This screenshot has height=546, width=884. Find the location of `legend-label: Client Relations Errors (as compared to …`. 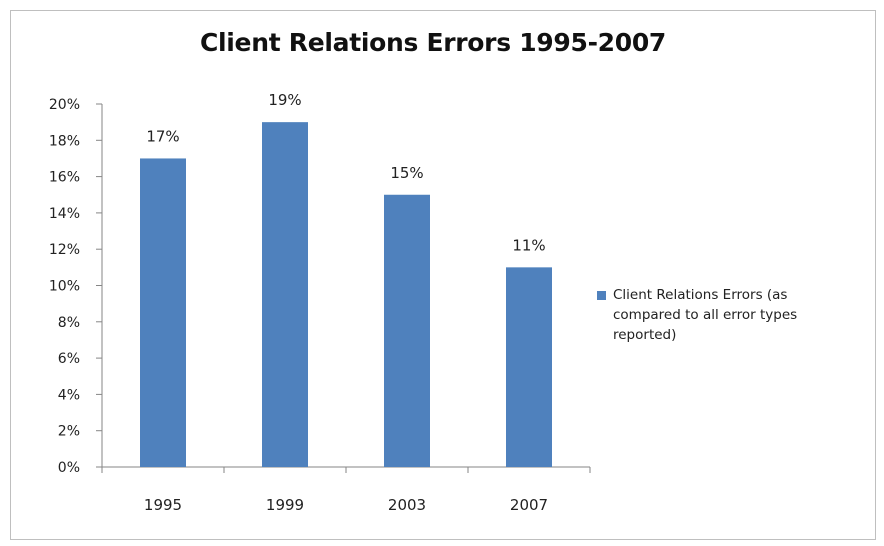

legend-label: Client Relations Errors (as compared to … is located at coordinates (705, 315).